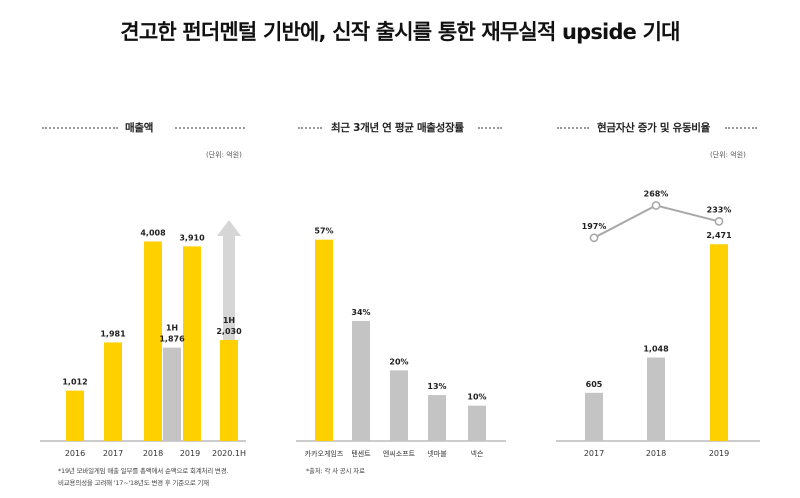 This screenshot has height=498, width=800. What do you see at coordinates (143, 471) in the screenshot?
I see `panel-1-footnote-1: *19년 모바일게임 매출 일부를 총액에서 순액으로 회계처리 변경.` at bounding box center [143, 471].